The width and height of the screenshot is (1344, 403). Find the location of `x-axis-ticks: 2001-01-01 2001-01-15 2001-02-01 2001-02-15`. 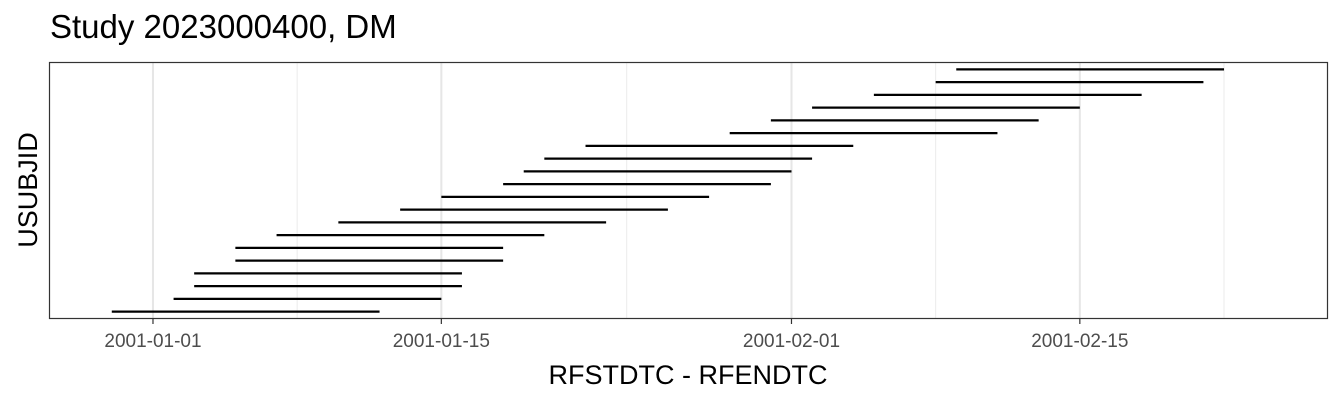

x-axis-ticks: 2001-01-01 2001-01-15 2001-02-01 2001-02-15 is located at coordinates (616, 335).